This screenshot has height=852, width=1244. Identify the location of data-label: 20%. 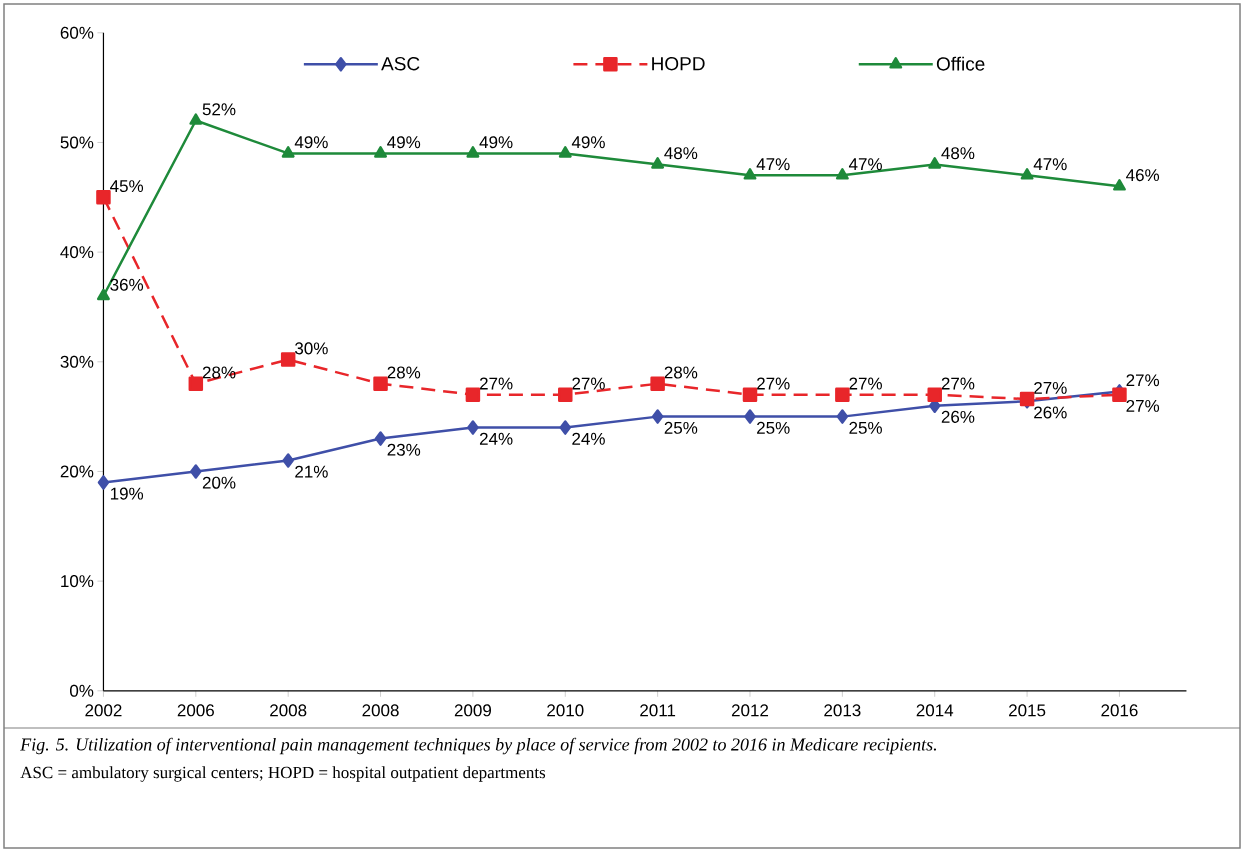
(219, 482).